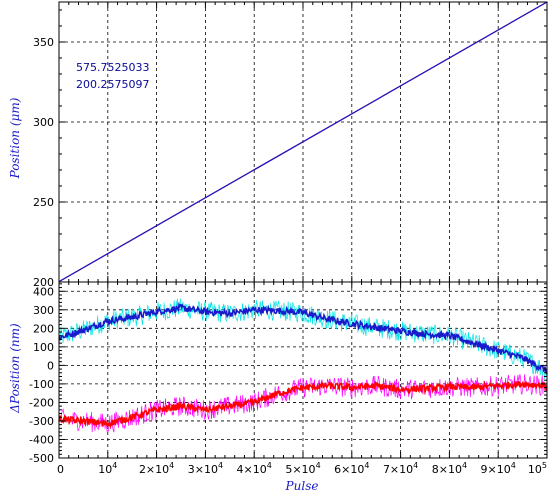 The image size is (558, 493). I want to click on y-tick-label: -200, so click(41, 402).